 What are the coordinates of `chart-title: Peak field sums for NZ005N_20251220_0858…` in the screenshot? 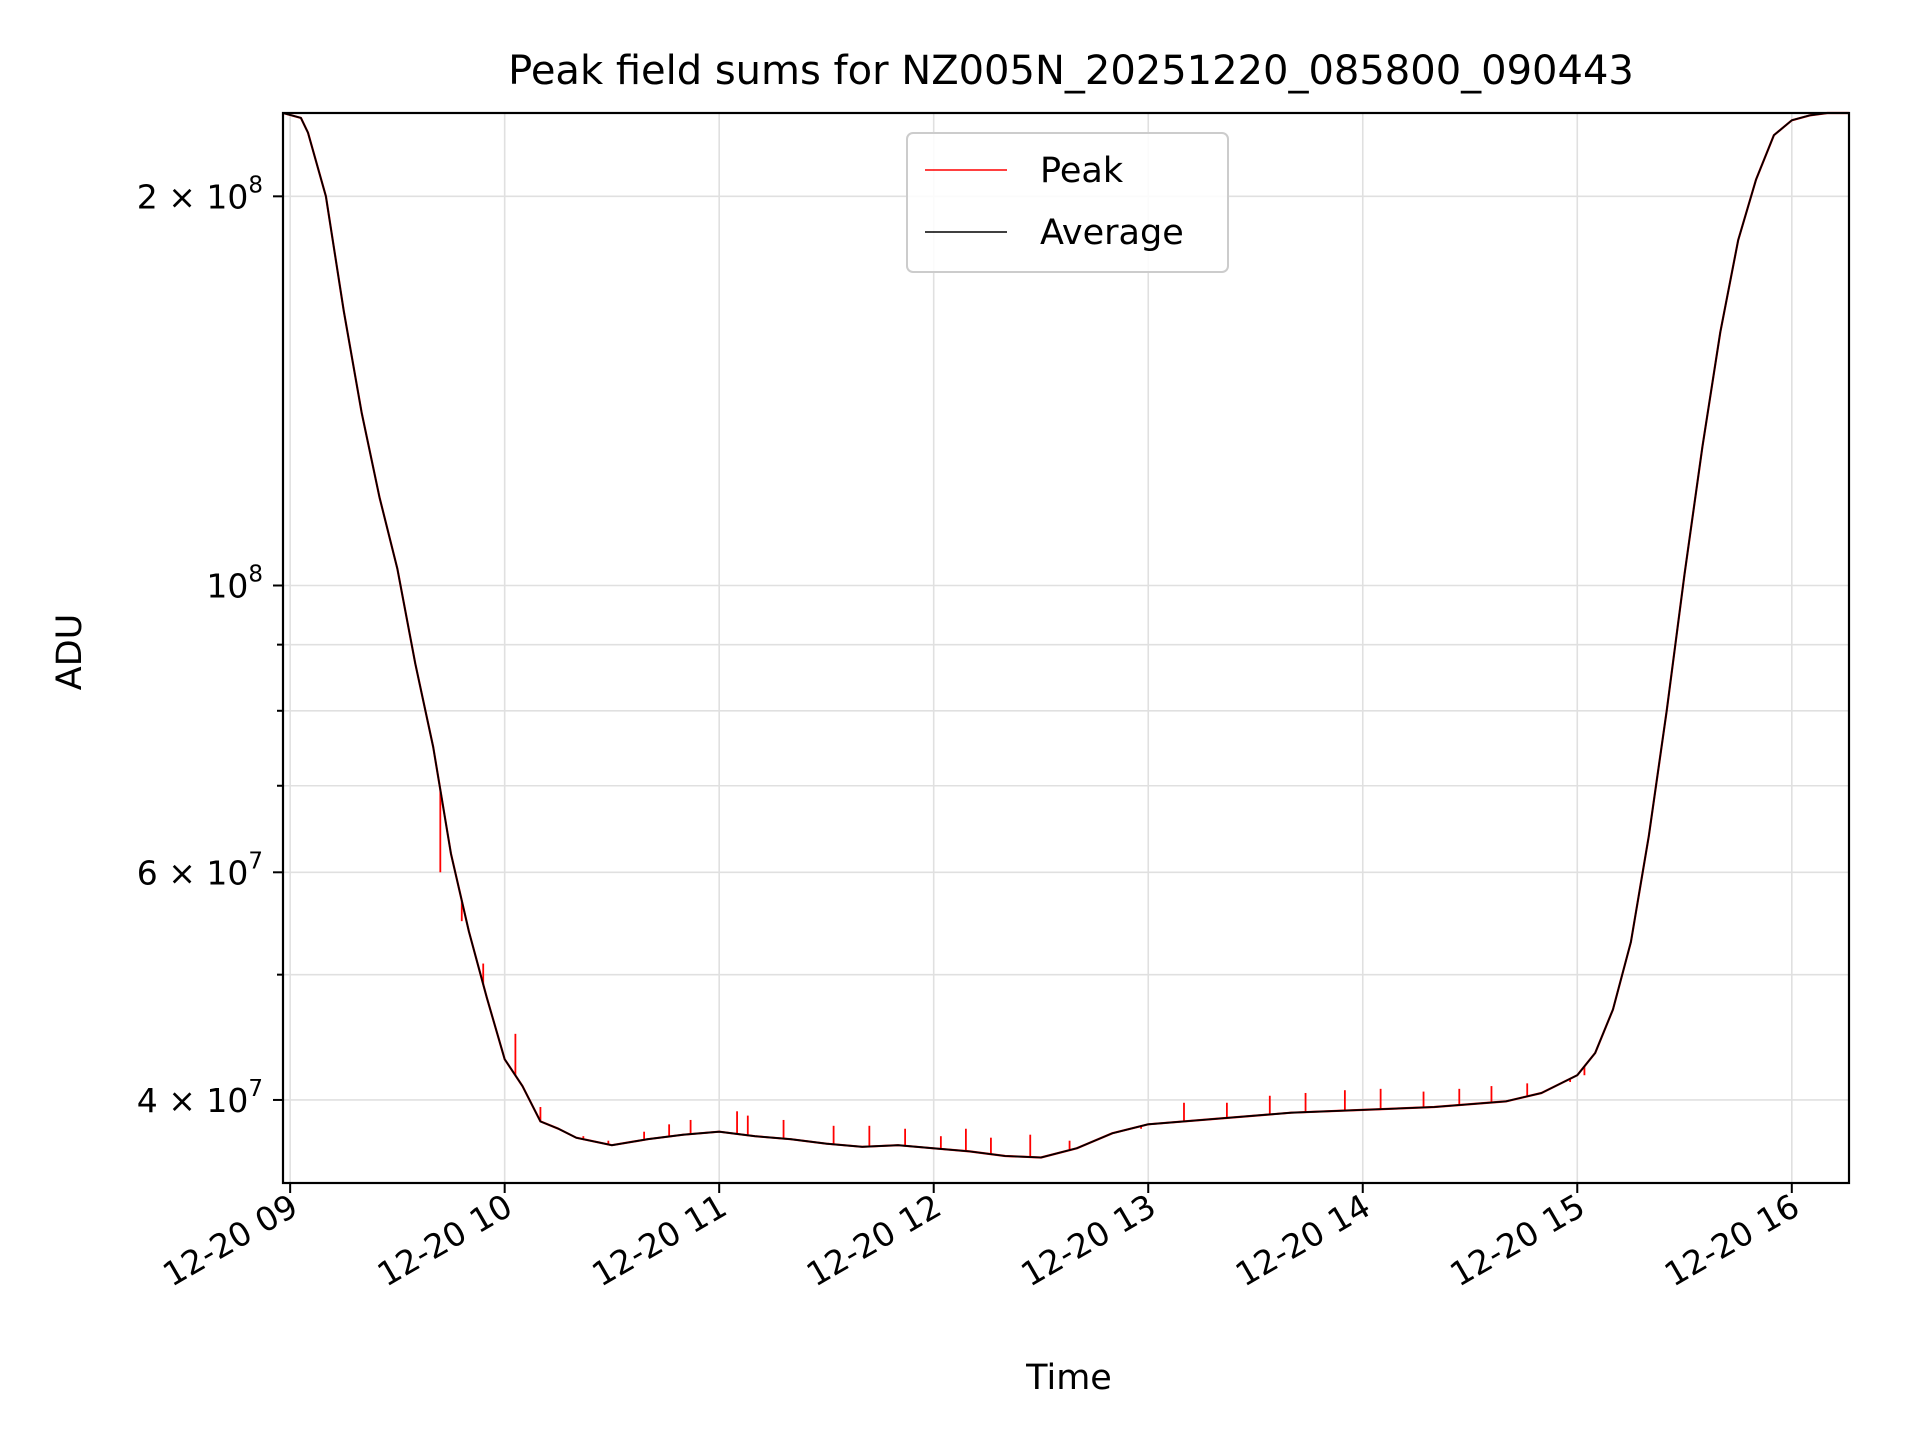 It's located at (1071, 71).